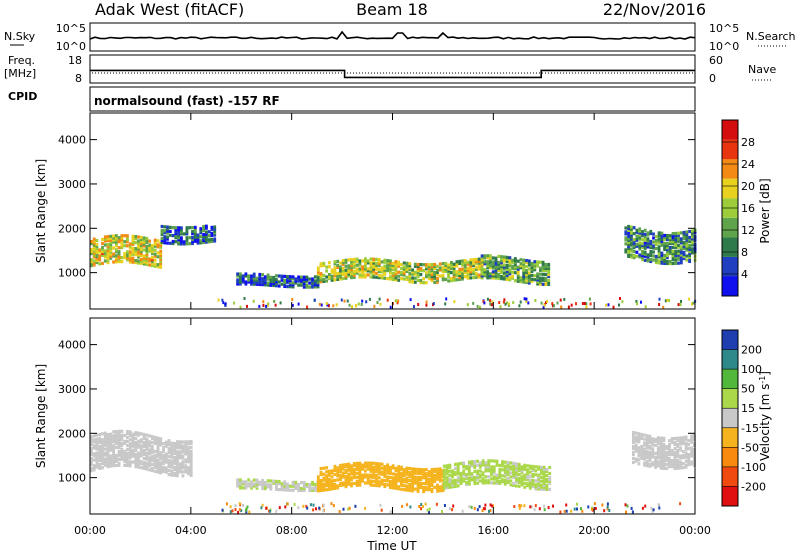 The width and height of the screenshot is (800, 554). Describe the element at coordinates (191, 530) in the screenshot. I see `x-tick-label: 04:00` at that location.